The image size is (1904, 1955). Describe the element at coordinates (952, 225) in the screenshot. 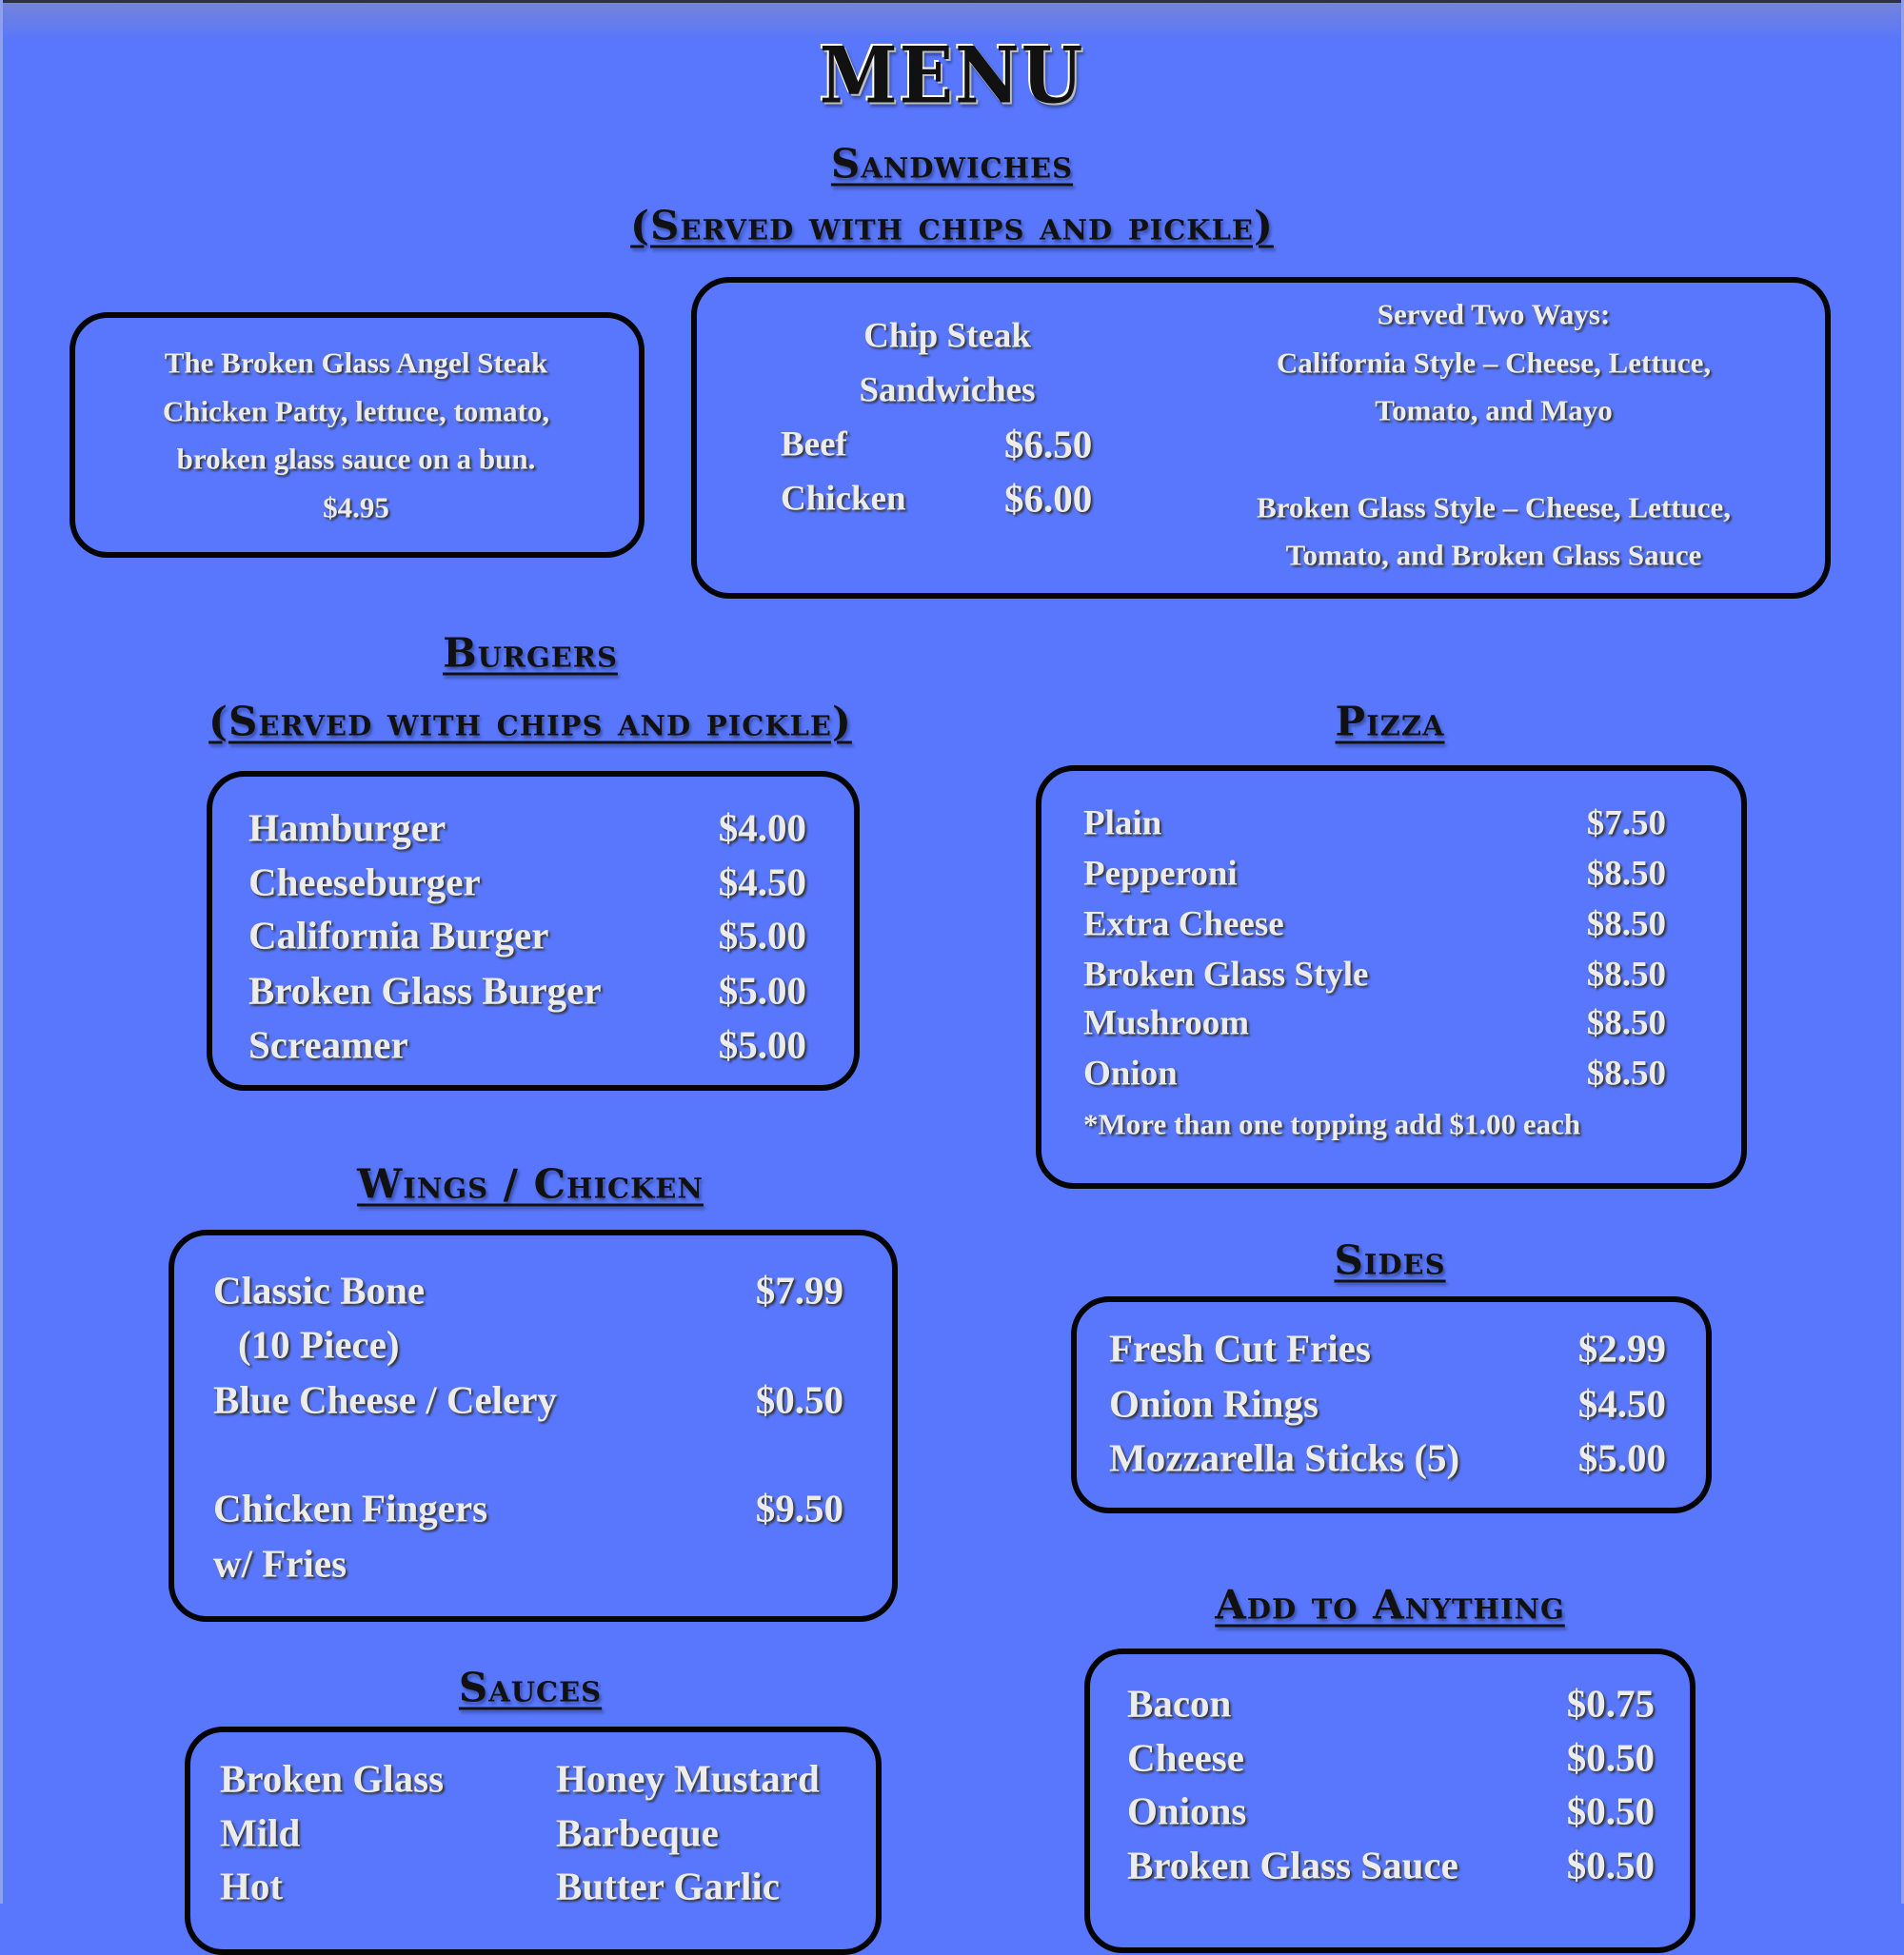

I see `sandwiches-subheading: (Served with chips and pickle)` at that location.